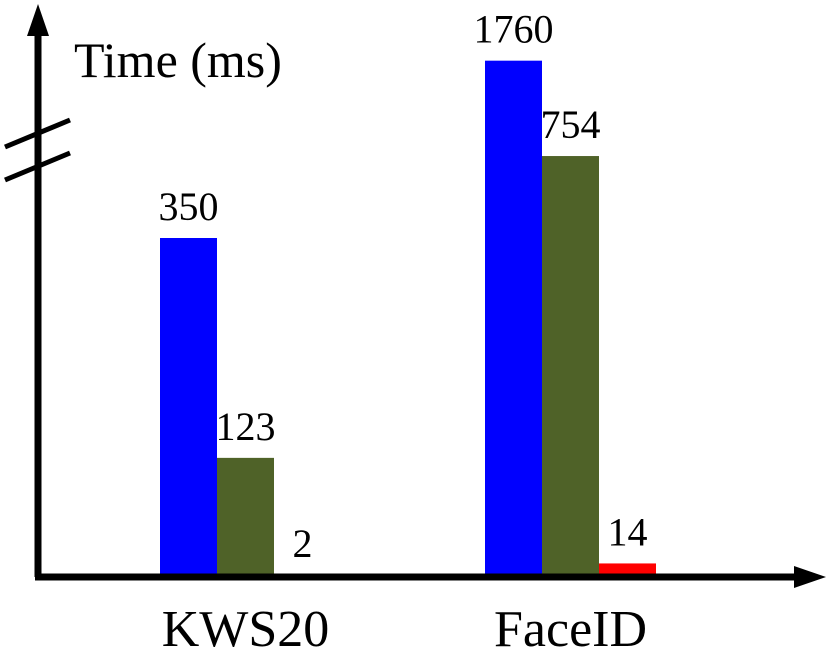 The width and height of the screenshot is (830, 654). What do you see at coordinates (571, 124) in the screenshot?
I see `data-label-faceid-series-2: 754` at bounding box center [571, 124].